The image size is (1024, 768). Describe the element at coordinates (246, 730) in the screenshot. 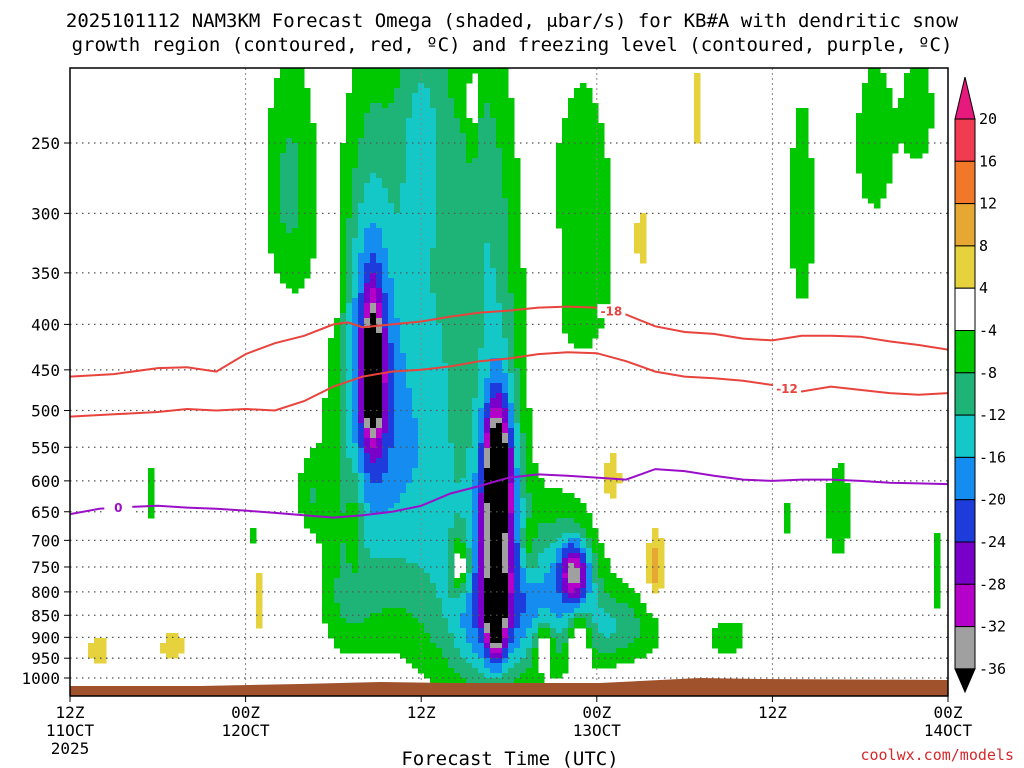

I see `x-tick-label: 12OCT` at that location.